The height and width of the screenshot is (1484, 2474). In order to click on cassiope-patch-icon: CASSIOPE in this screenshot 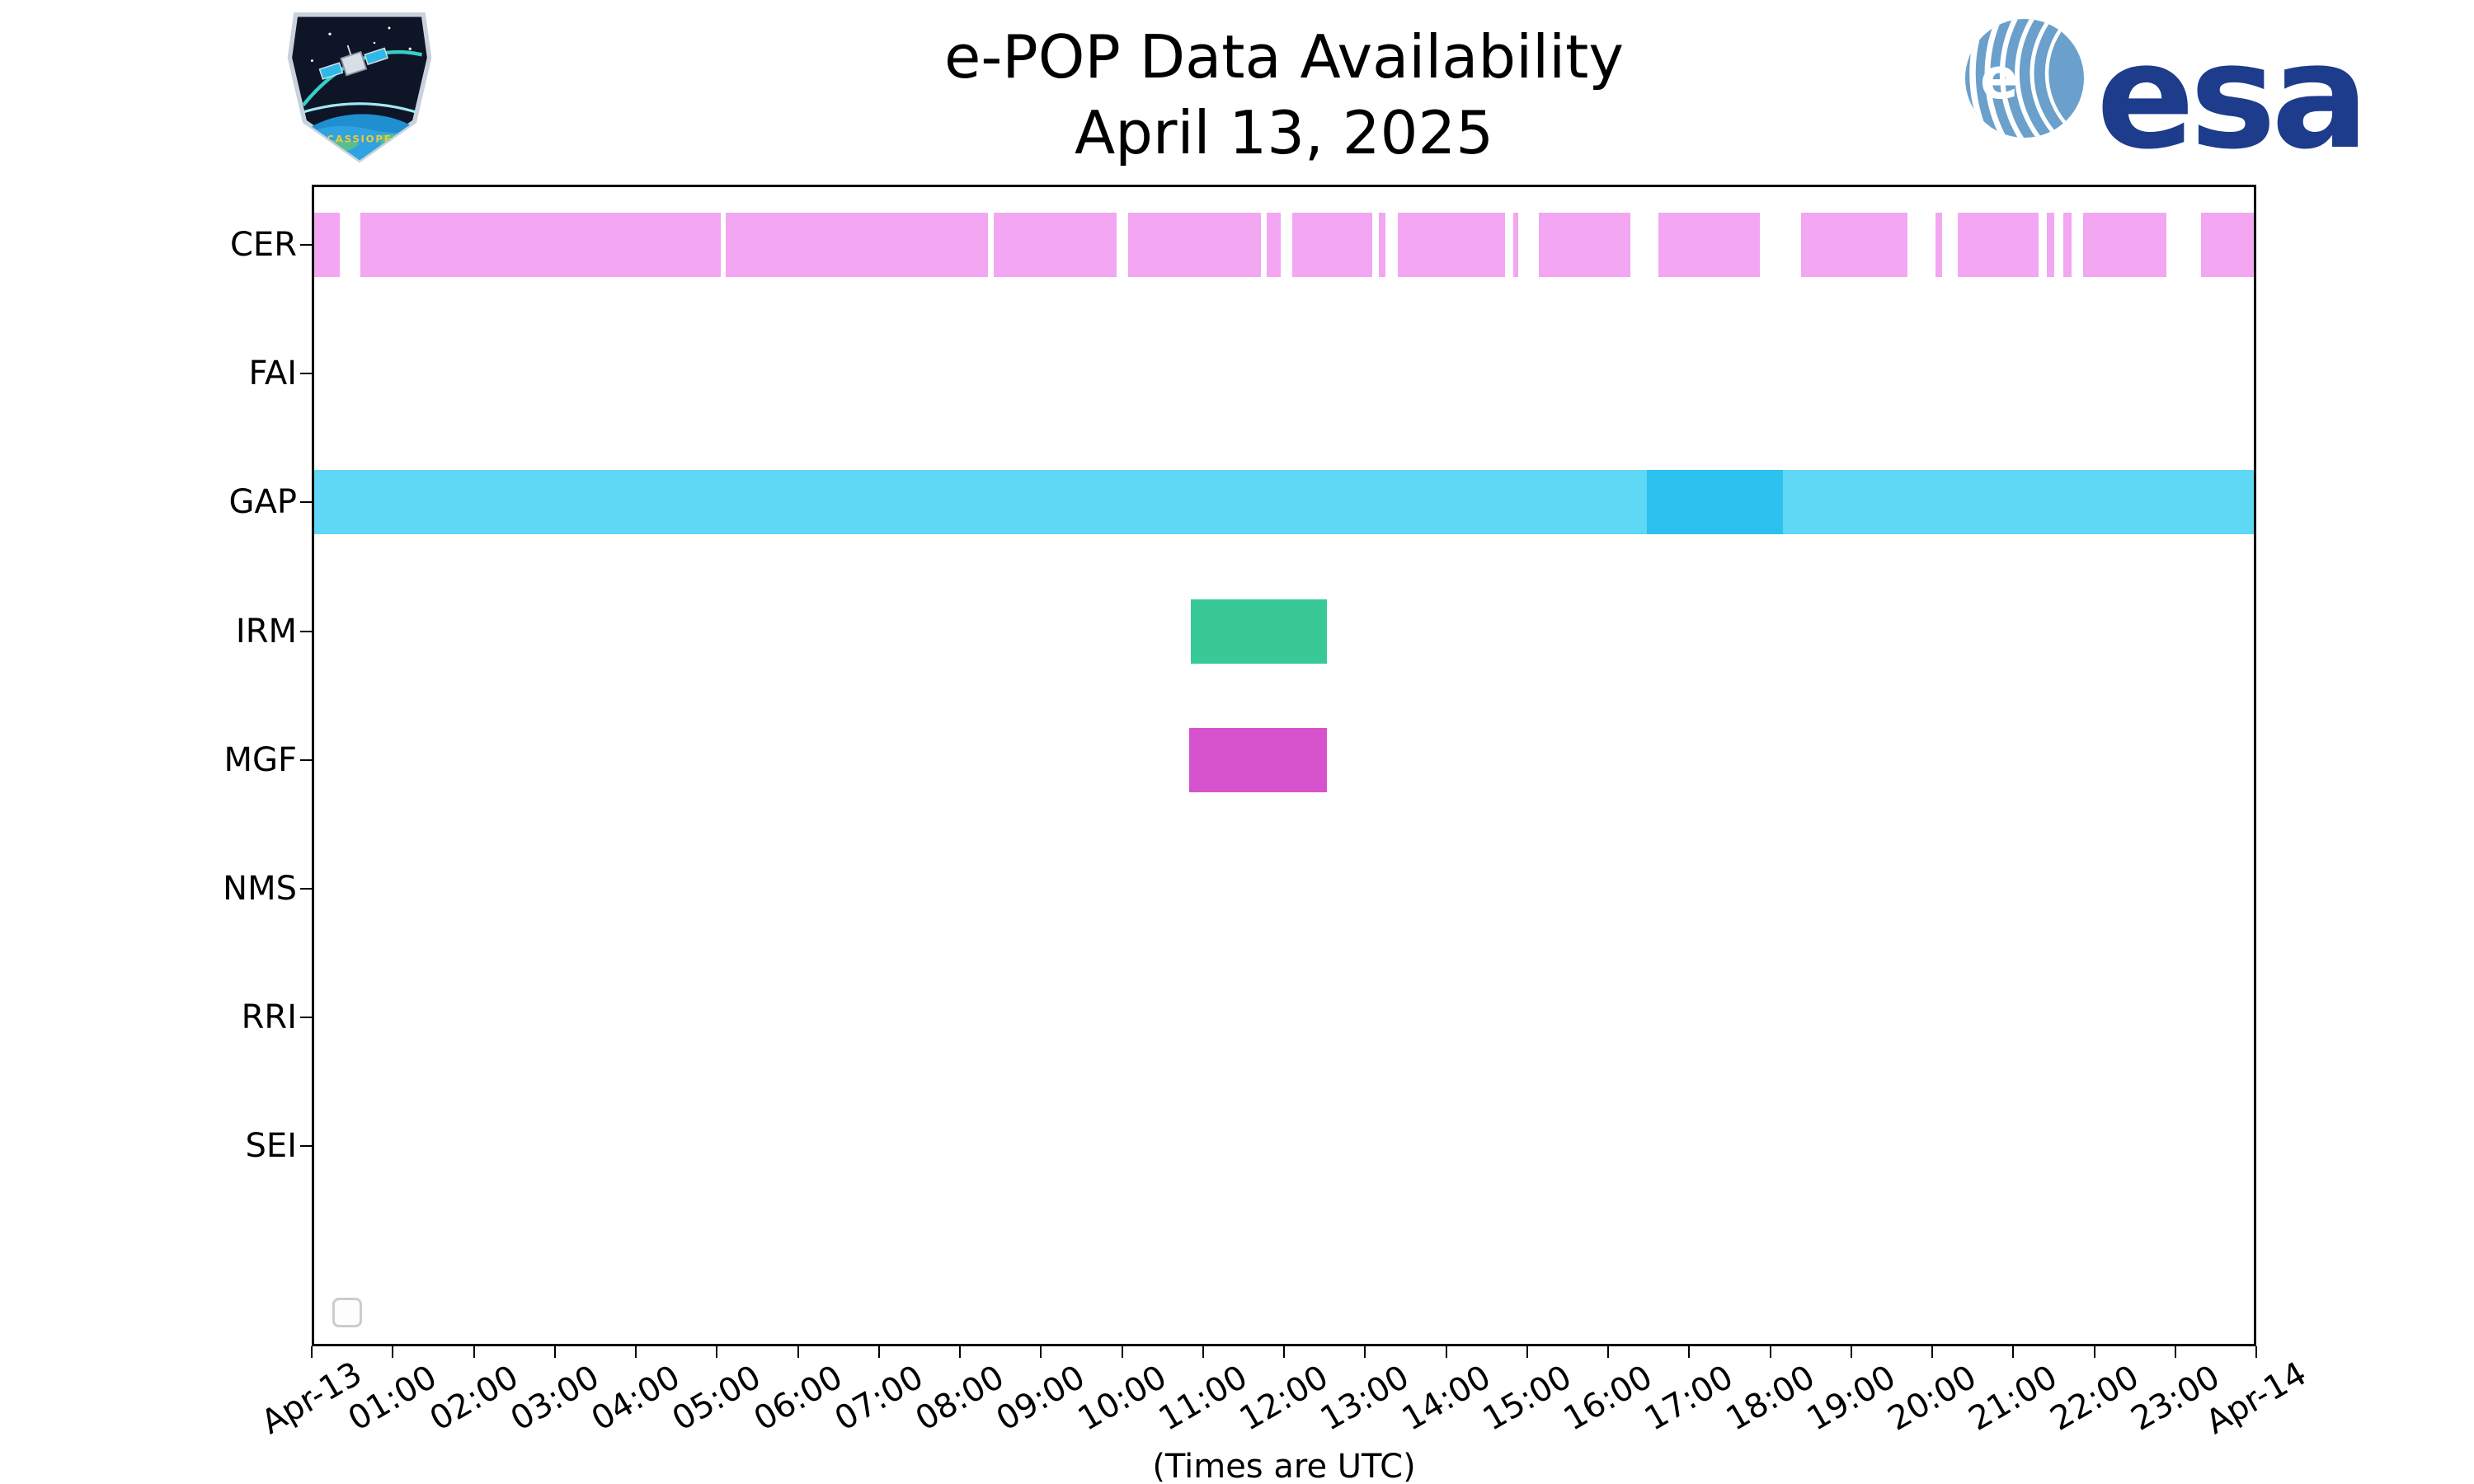, I will do `click(359, 87)`.